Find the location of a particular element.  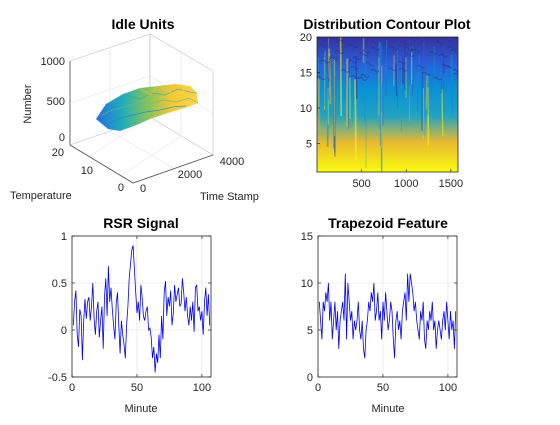

idle-units-xticklabel: 4000 is located at coordinates (232, 162).